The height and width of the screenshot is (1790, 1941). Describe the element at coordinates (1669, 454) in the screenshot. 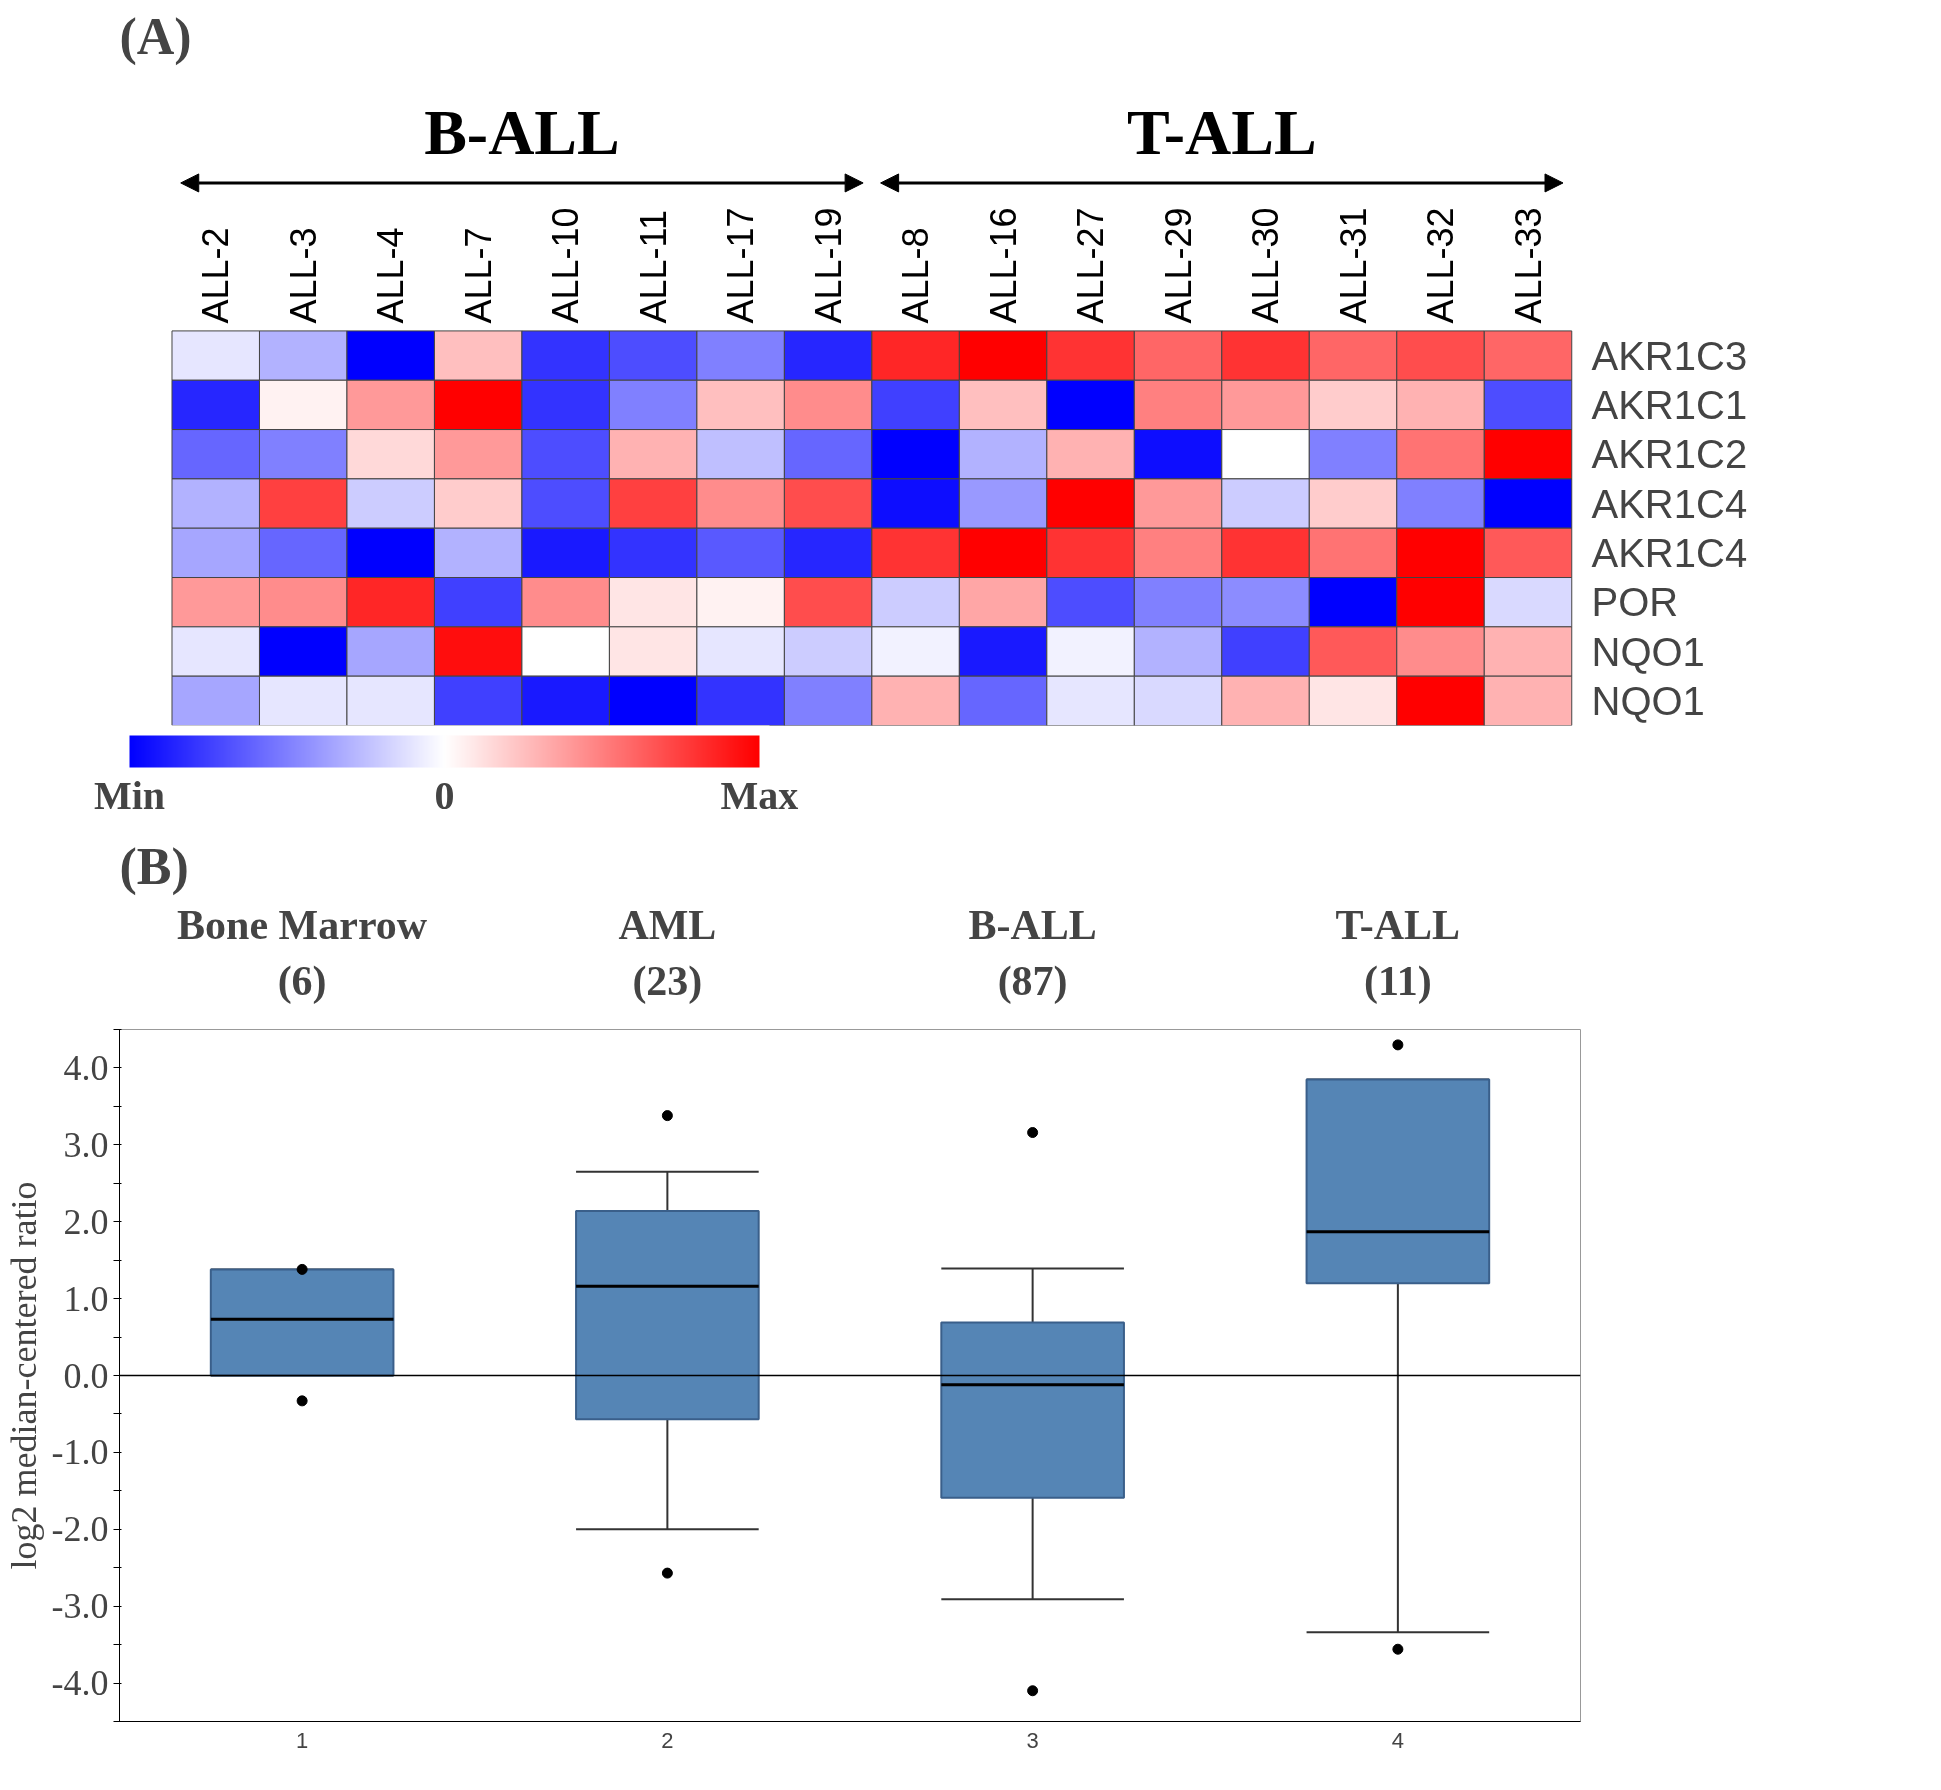

I see `y-tick-label: AKR1C2` at that location.